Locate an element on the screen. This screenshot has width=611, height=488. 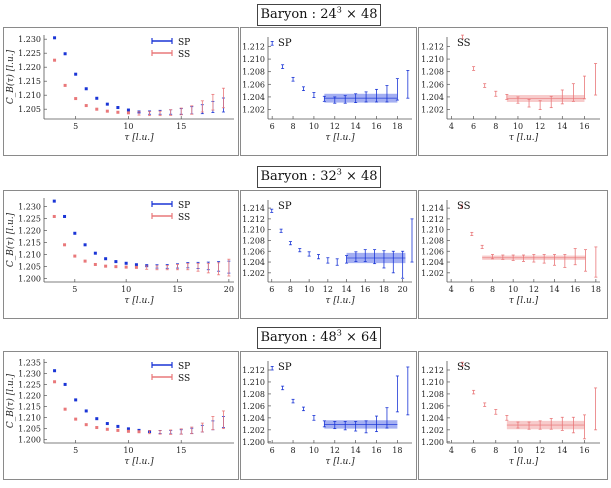
r1c2-y-tick-label: 1.206 is located at coordinates (253, 84).